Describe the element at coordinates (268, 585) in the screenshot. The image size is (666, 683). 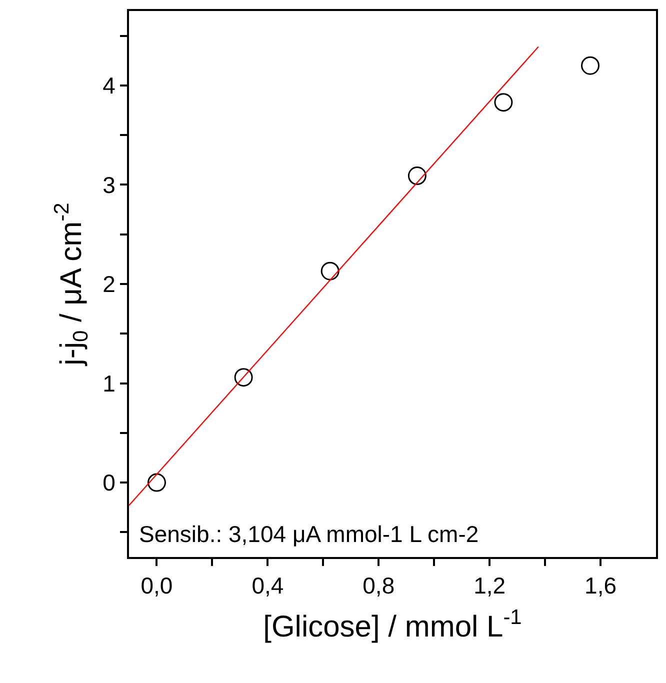
I see `x-tick-label: 0,4` at that location.